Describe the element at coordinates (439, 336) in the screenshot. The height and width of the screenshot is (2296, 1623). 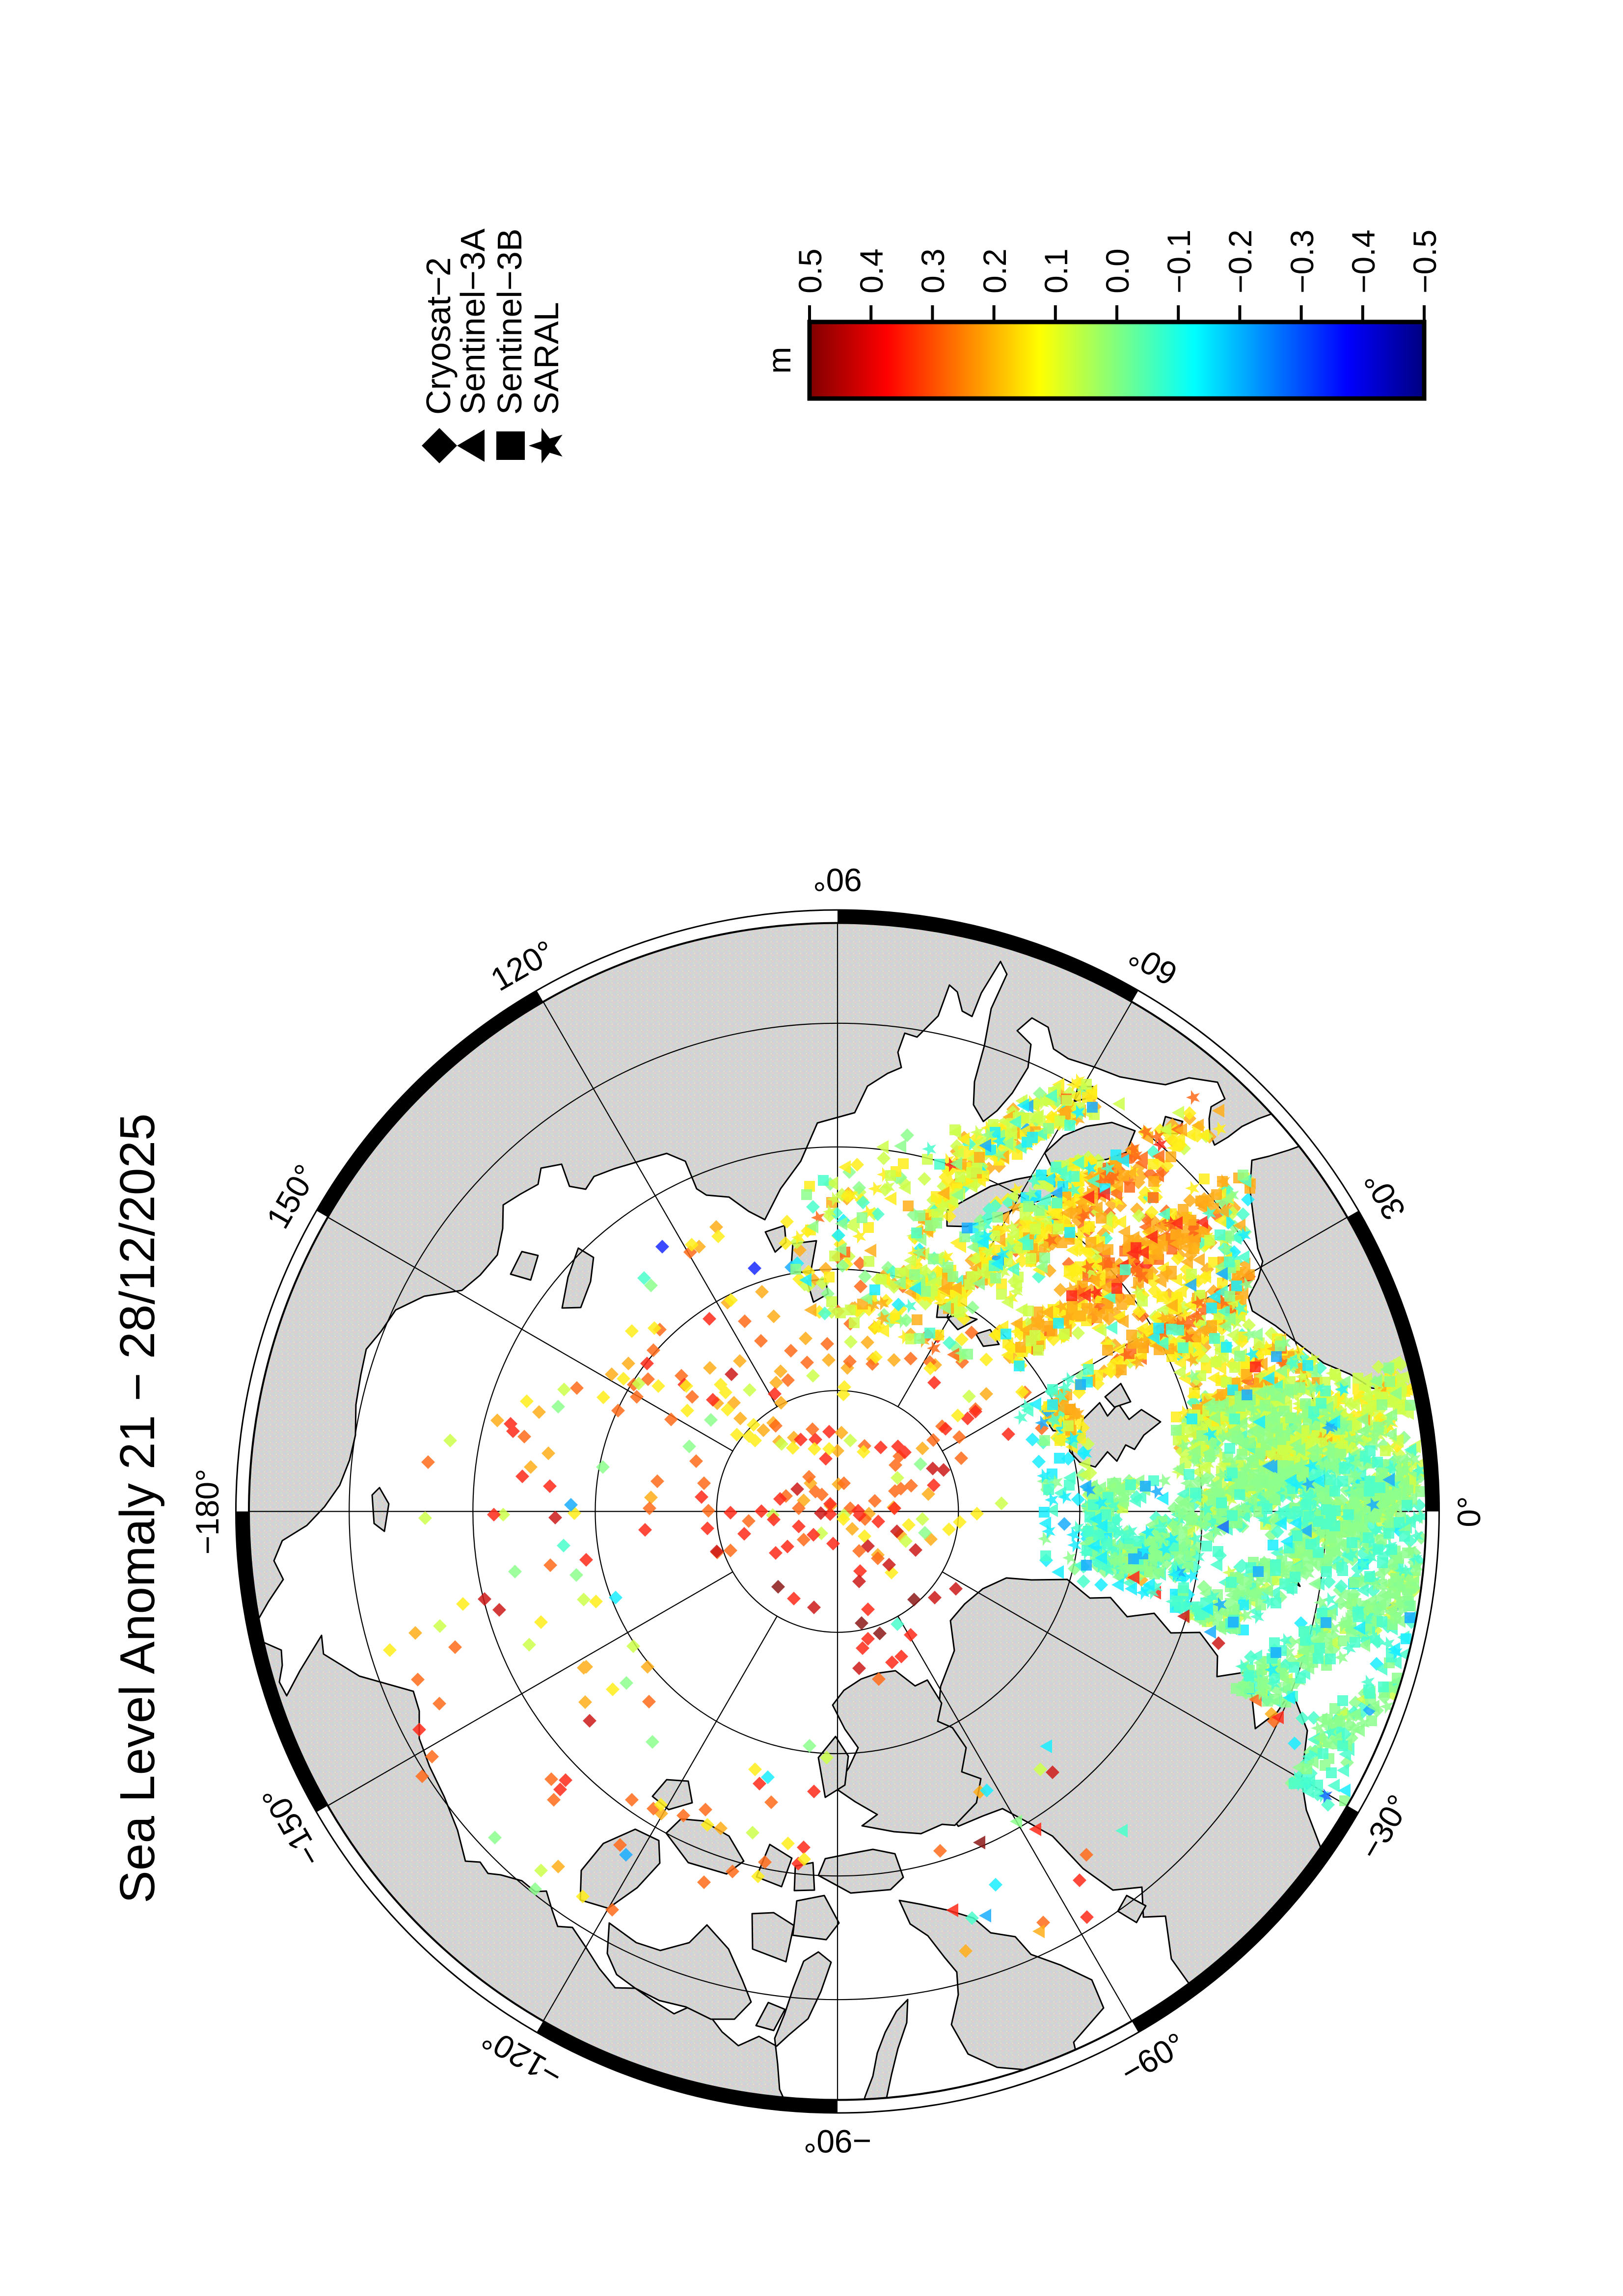
I see `svg-text: Cryosat−2` at that location.